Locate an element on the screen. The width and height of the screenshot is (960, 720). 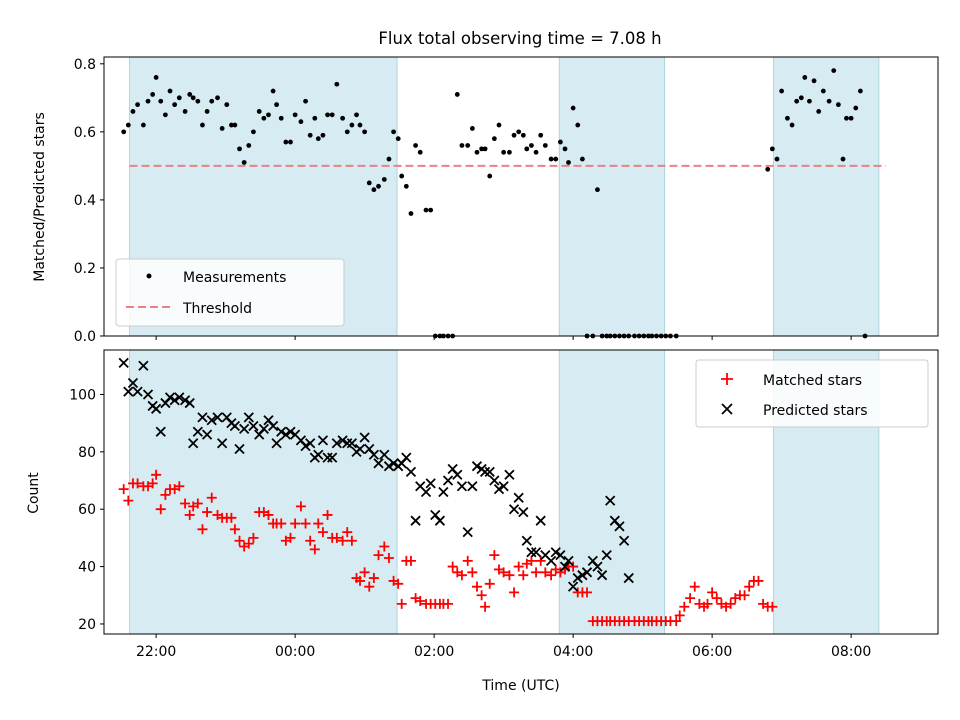
x-tick-label: 08:00 is located at coordinates (851, 652).